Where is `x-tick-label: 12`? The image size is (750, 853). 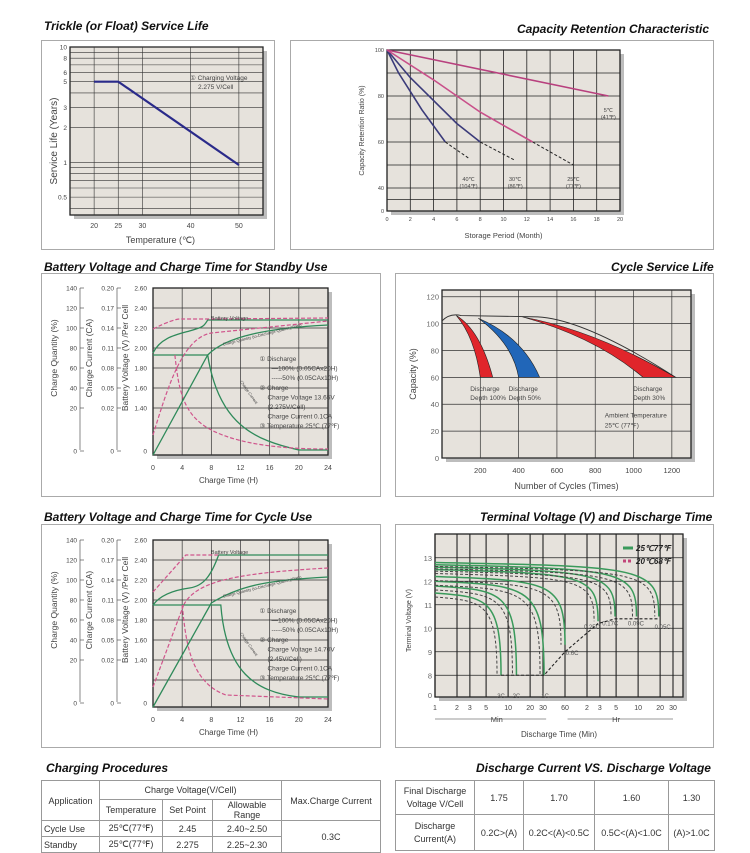 x-tick-label: 12 is located at coordinates (241, 720).